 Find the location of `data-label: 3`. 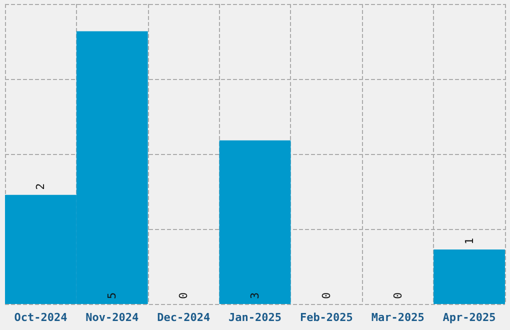

data-label: 3 is located at coordinates (255, 295).